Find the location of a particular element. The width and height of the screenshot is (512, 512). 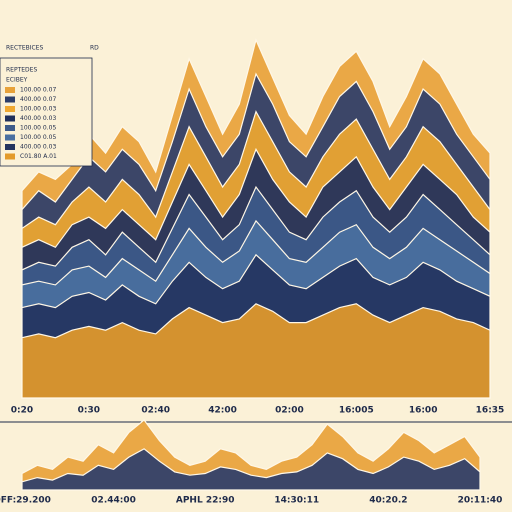

legend-box is located at coordinates (46, 112).